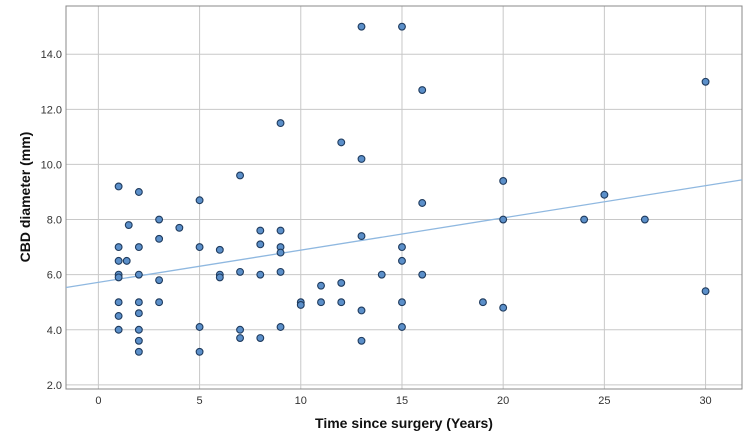 The height and width of the screenshot is (443, 750). I want to click on x-tick-label: 20, so click(503, 401).